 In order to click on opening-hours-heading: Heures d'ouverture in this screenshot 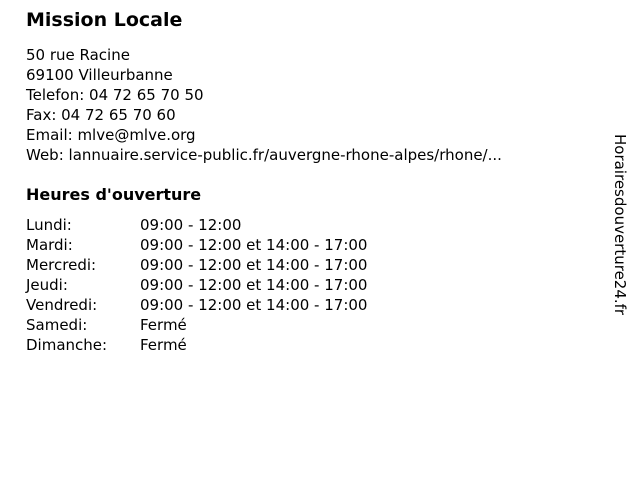, I will do `click(114, 194)`.